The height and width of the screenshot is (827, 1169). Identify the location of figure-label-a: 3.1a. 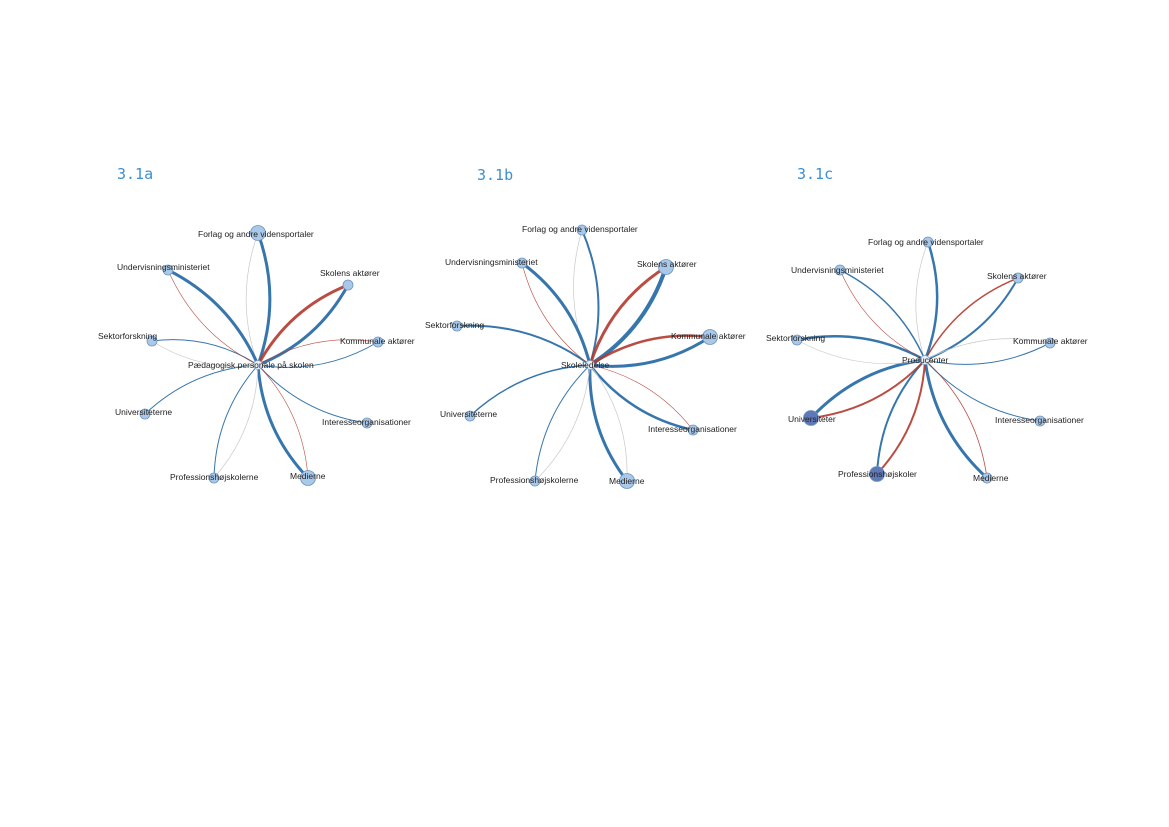
(135, 174).